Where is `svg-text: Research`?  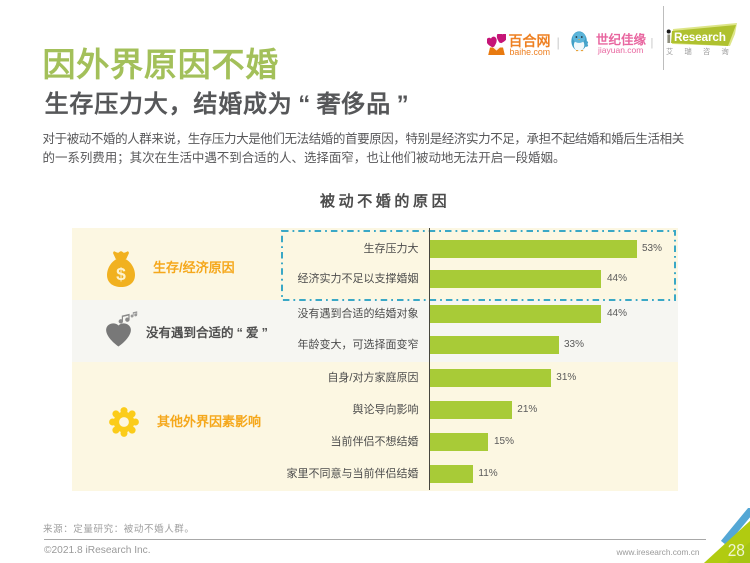
svg-text: Research is located at coordinates (700, 37).